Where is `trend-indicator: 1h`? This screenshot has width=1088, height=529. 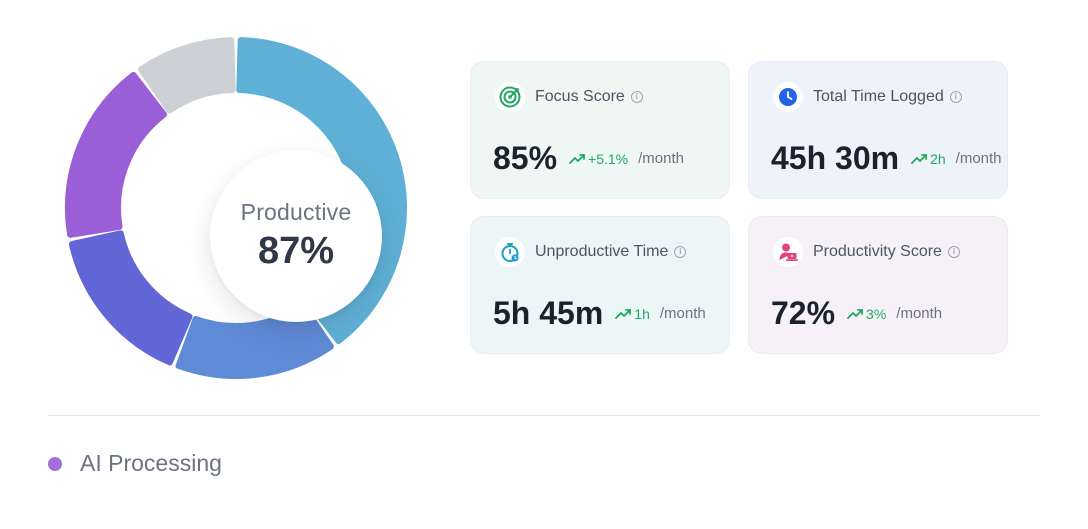
trend-indicator: 1h is located at coordinates (632, 314).